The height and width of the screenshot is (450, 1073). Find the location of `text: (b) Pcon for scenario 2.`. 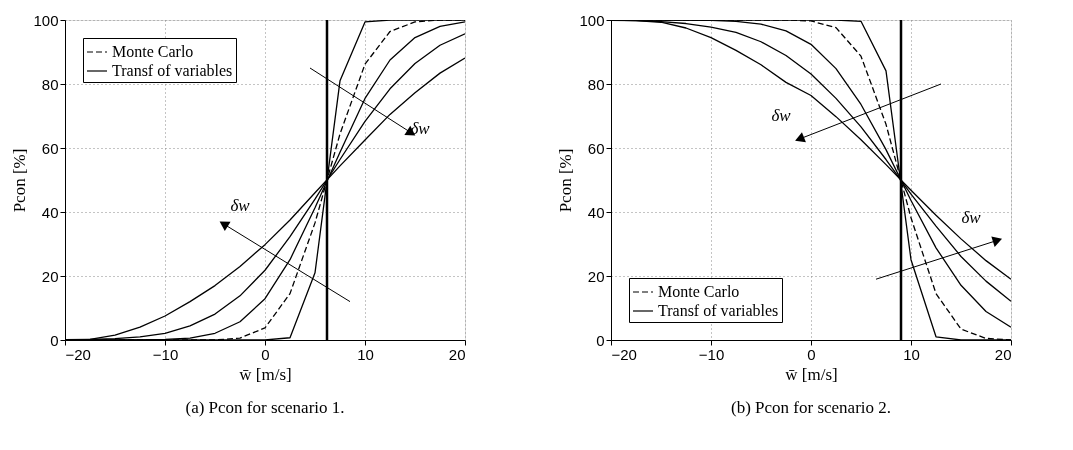

text: (b) Pcon for scenario 2. is located at coordinates (811, 407).